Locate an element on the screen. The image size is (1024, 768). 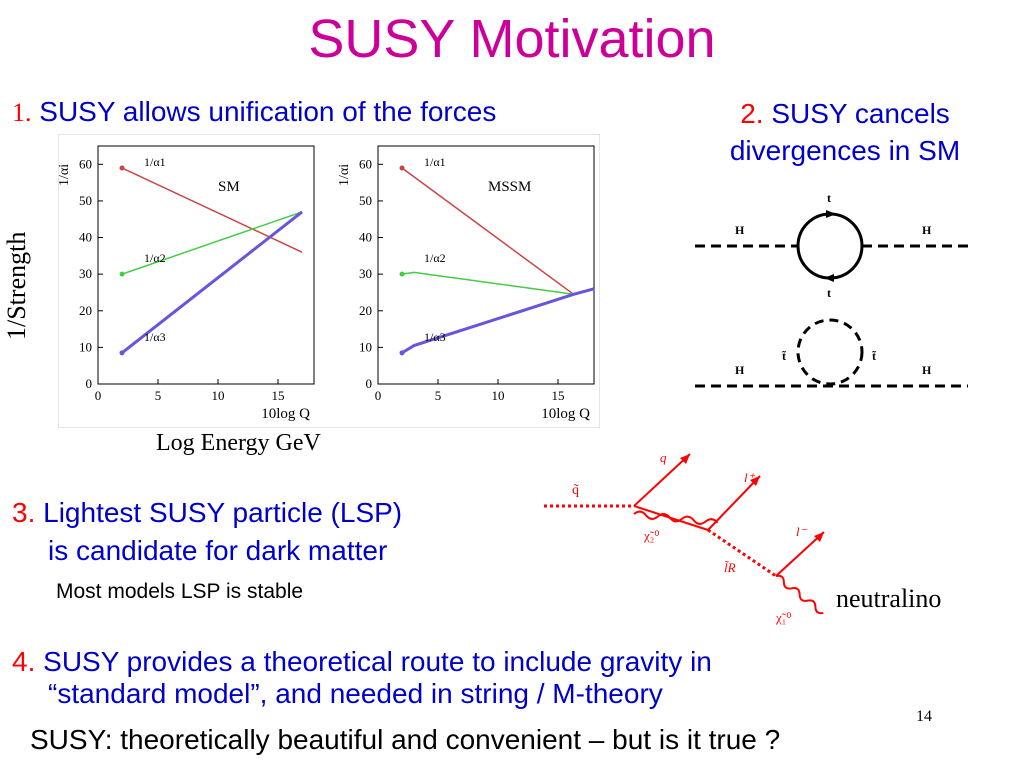
point-1-text: SUSY allows unification of the forces is located at coordinates (264, 111).